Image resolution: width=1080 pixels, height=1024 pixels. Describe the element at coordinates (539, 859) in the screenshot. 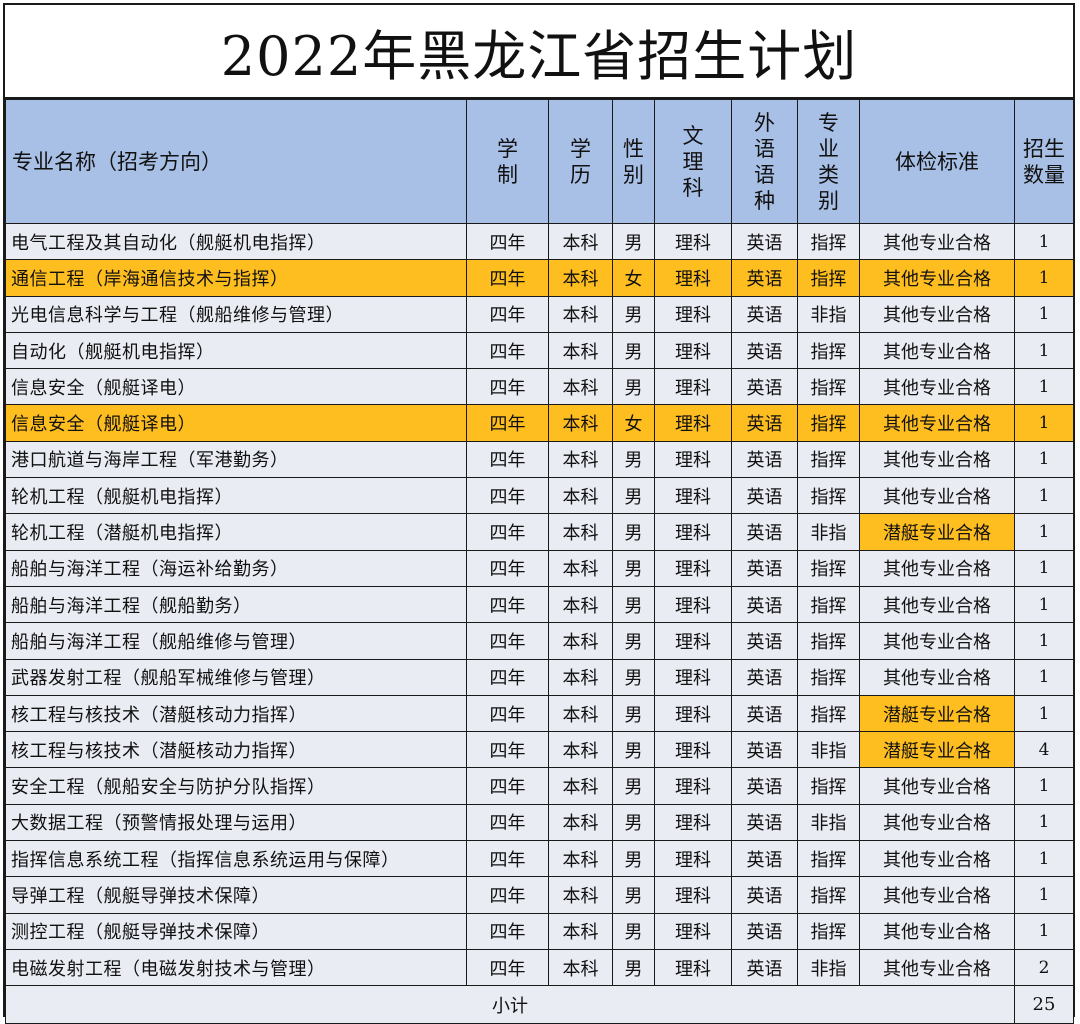

I see `table-row: 指挥信息系统工程（指挥信息系统运用与保障） 四年 本科男理科 英语 指挥 其他专业合格 1` at that location.